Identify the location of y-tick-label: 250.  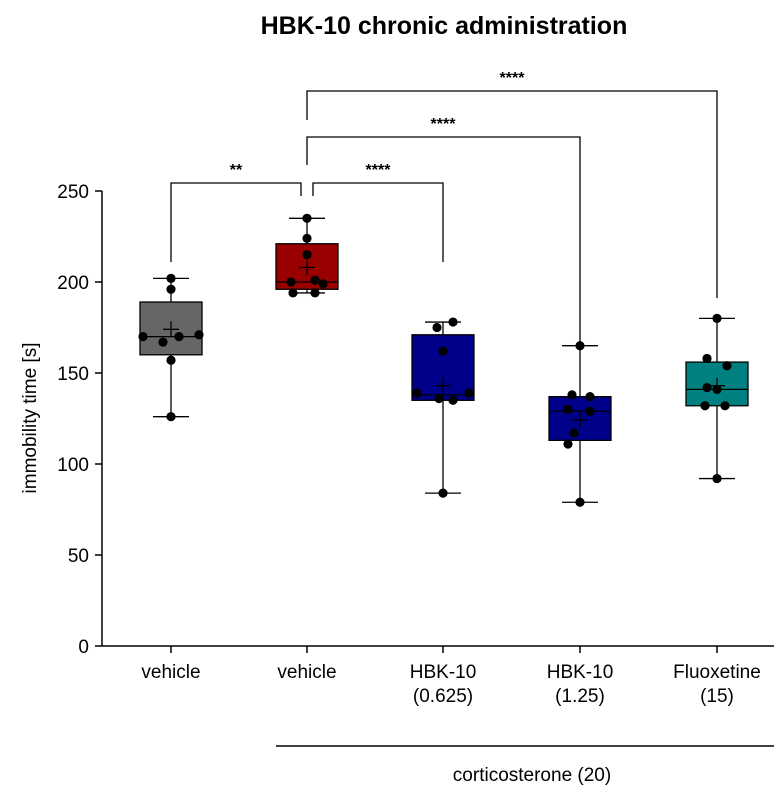
(73, 192).